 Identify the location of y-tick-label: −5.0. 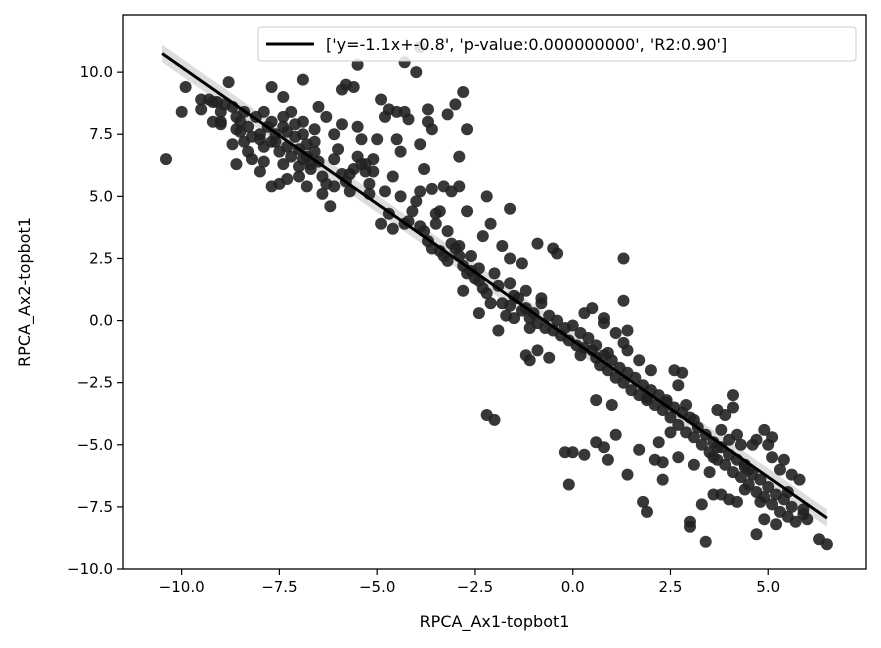
(95, 445).